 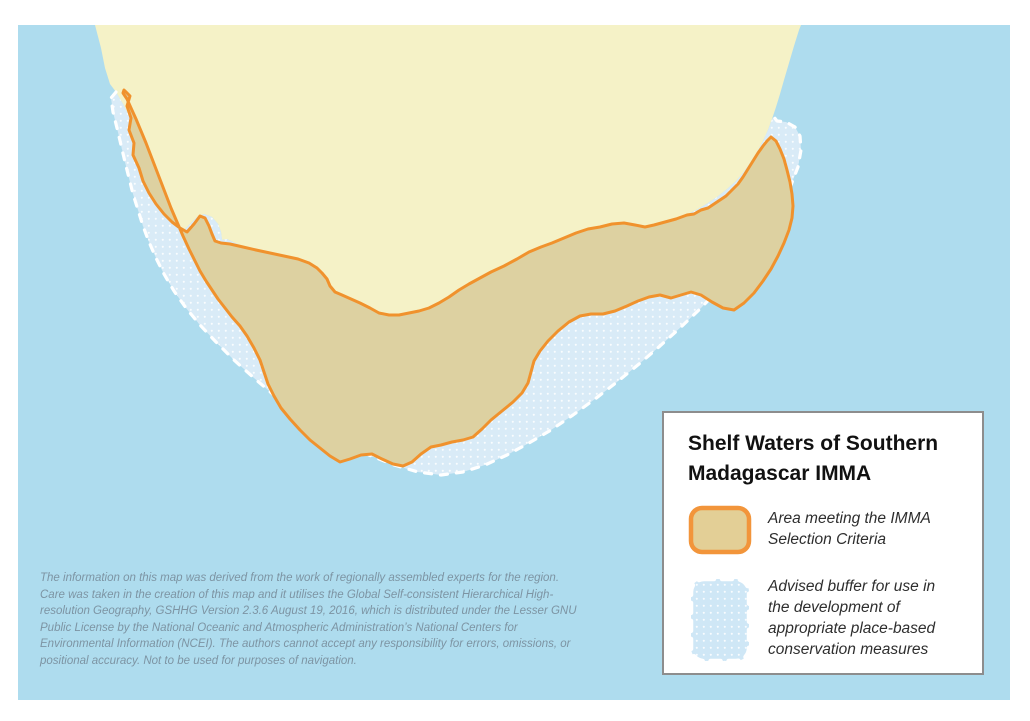 I want to click on legend-title-line: Shelf Waters of Southern, so click(x=813, y=443).